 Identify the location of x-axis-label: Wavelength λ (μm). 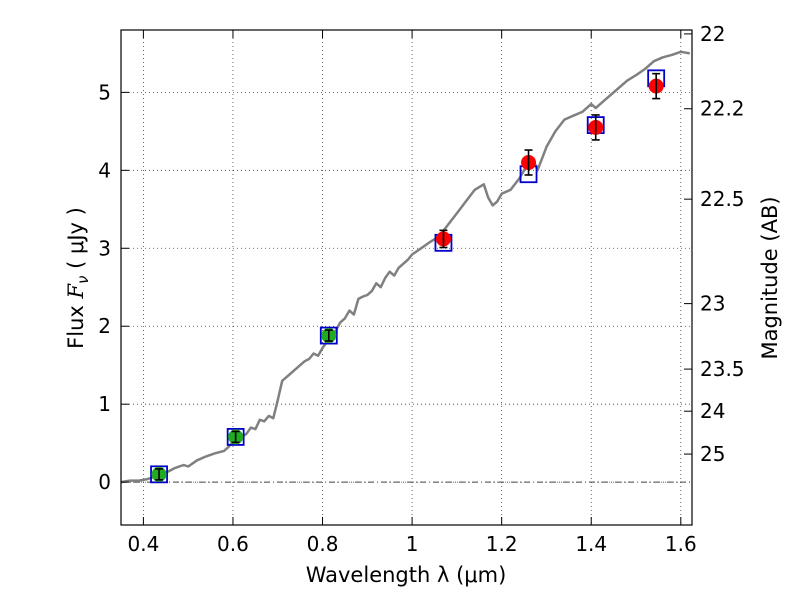
(406, 575).